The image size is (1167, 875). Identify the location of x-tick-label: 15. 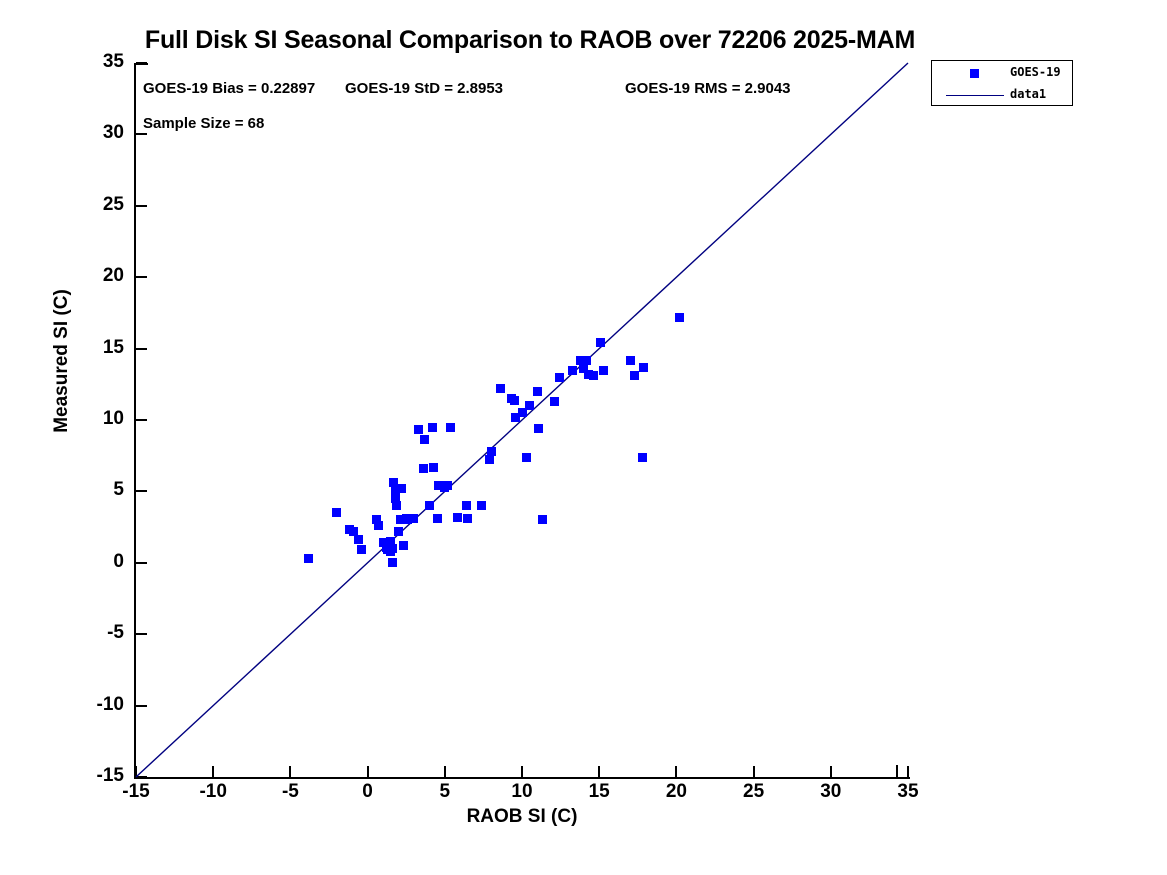
(599, 791).